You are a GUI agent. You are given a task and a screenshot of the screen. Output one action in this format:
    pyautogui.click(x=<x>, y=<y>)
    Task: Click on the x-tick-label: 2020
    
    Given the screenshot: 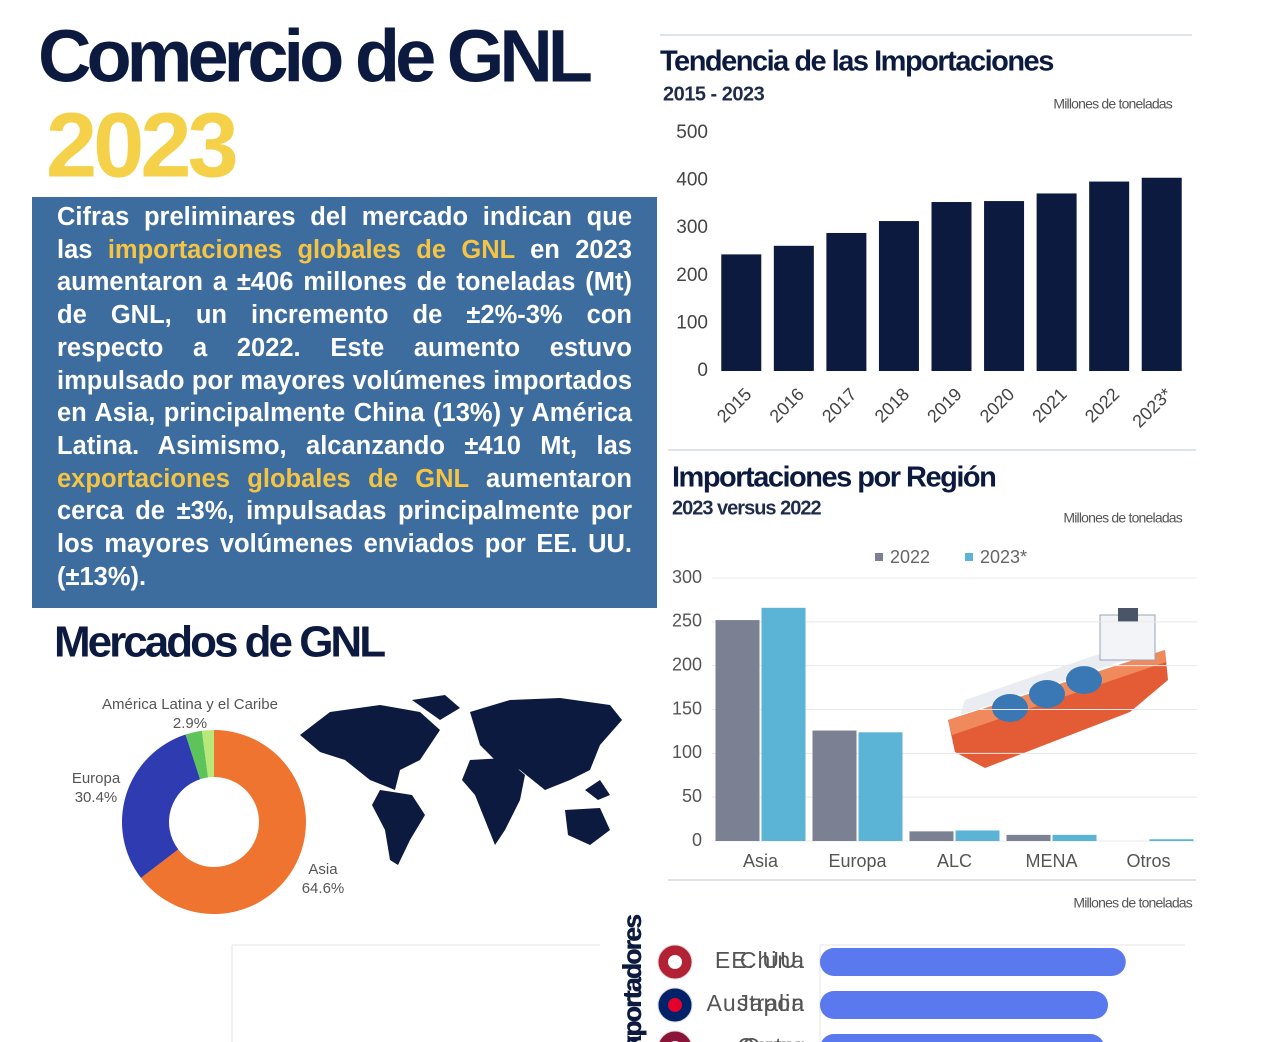 What is the action you would take?
    pyautogui.click(x=997, y=405)
    